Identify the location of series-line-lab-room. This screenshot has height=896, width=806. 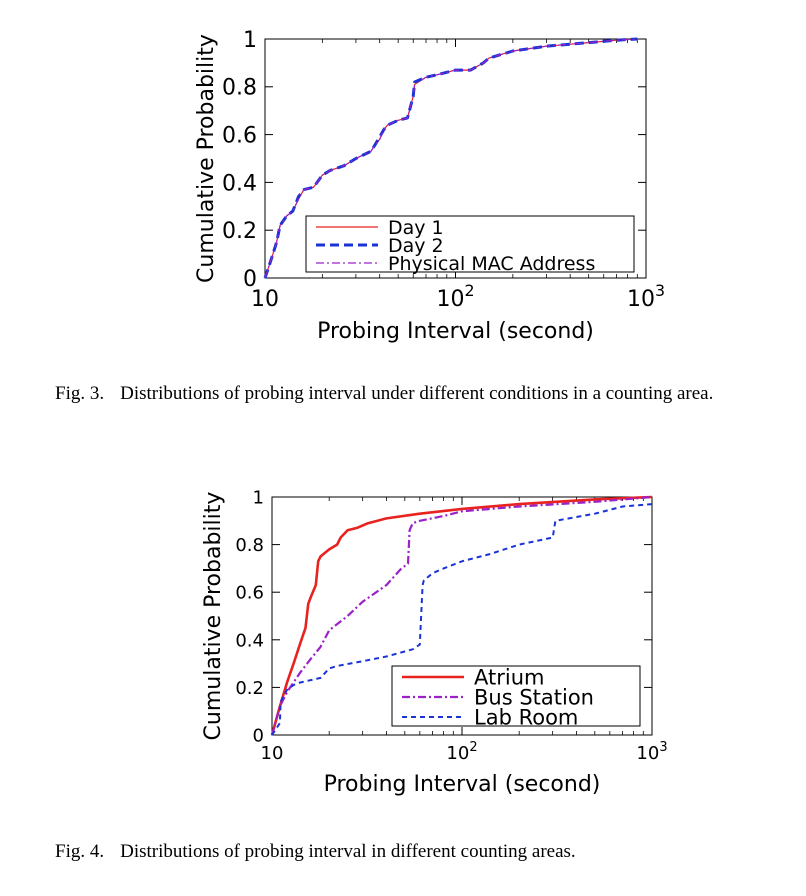
(462, 619).